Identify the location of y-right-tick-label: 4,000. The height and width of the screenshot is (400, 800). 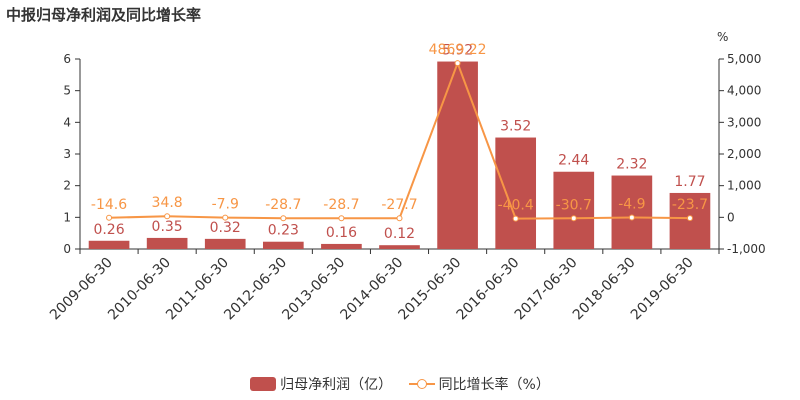
(744, 91).